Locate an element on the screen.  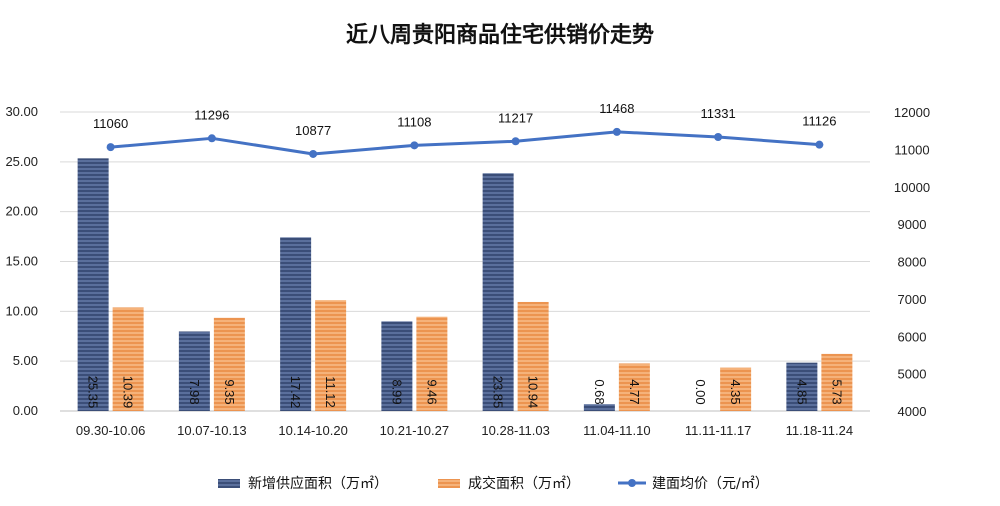
legend: 新增供应面积（万㎡） 成交面积（万㎡） 建面均价（元/㎡） is located at coordinates (493, 483).